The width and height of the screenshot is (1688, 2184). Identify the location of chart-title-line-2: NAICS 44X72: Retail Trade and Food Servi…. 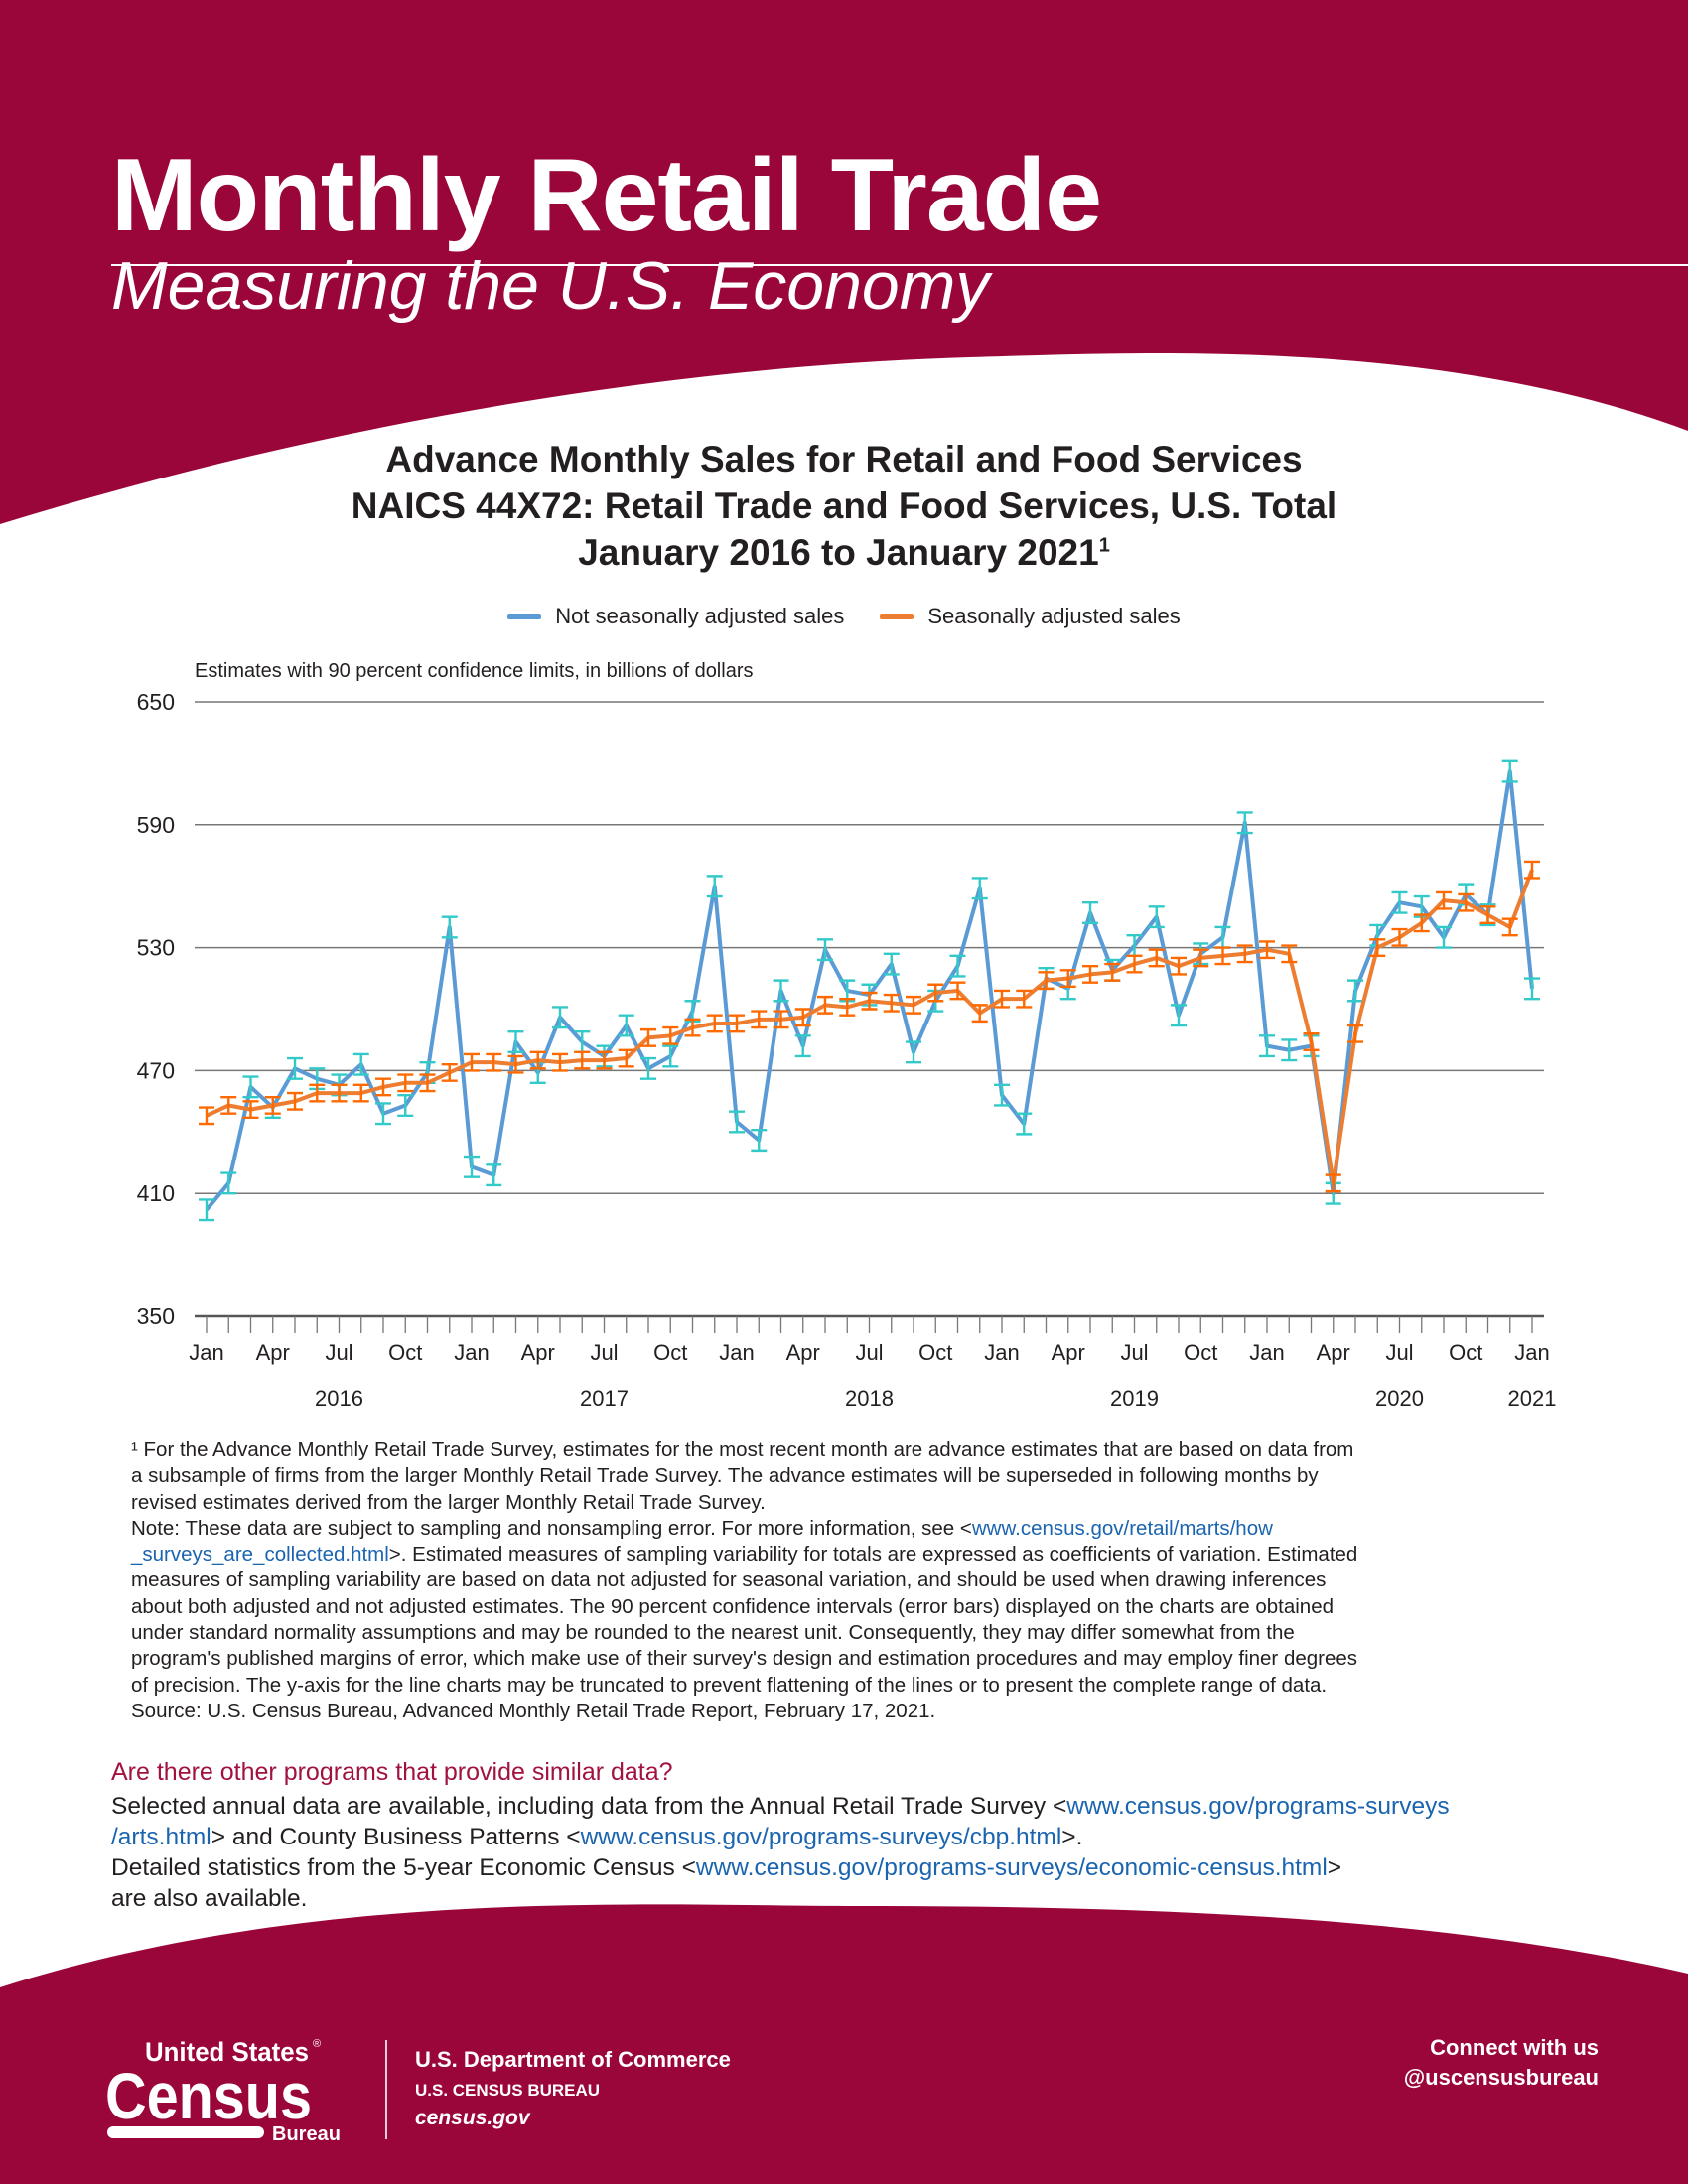
(844, 505).